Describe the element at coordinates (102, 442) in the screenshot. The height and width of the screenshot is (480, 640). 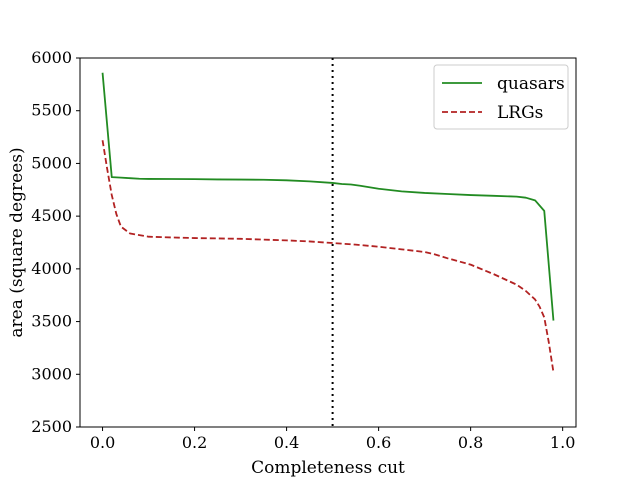
I see `x-tick-label: 0.0` at that location.